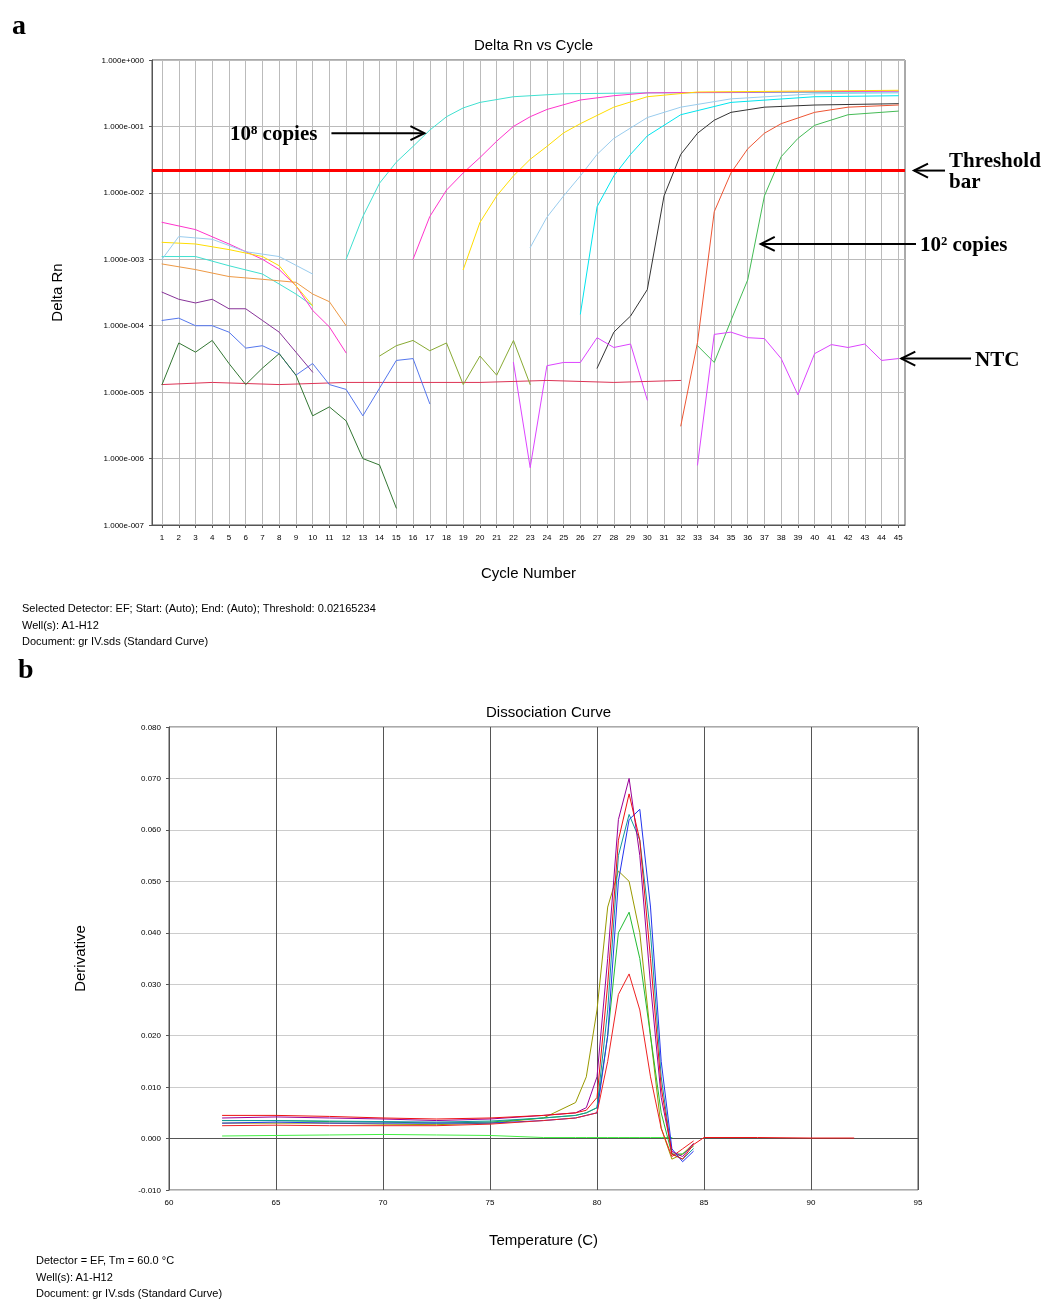  Describe the element at coordinates (614, 537) in the screenshot. I see `x-tick-label: 28` at that location.